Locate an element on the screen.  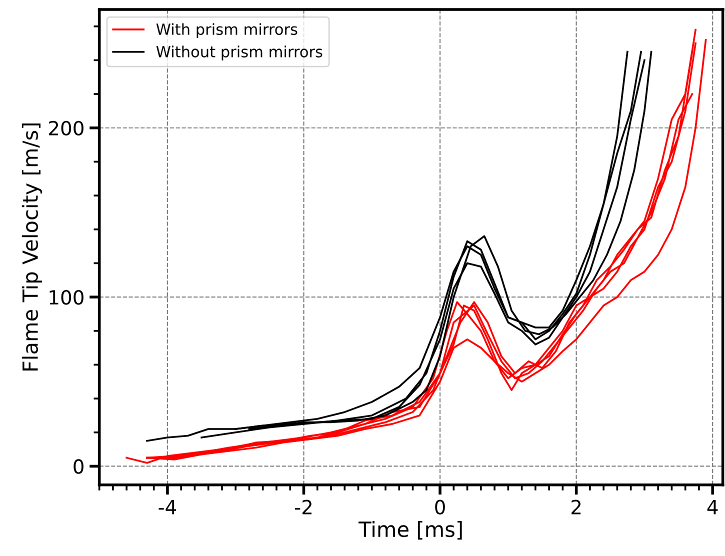
y-tick-label: 100 is located at coordinates (67, 297).